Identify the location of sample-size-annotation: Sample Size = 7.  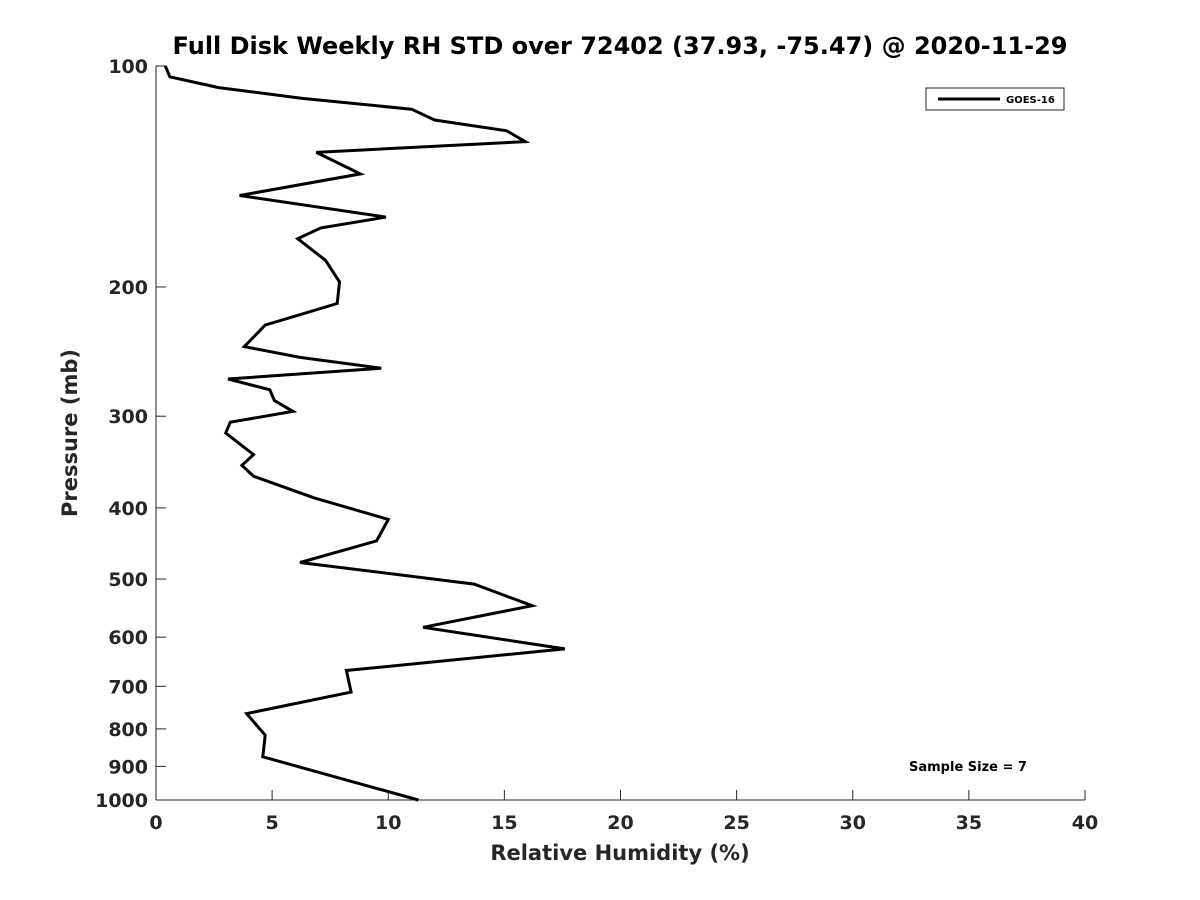
(968, 767).